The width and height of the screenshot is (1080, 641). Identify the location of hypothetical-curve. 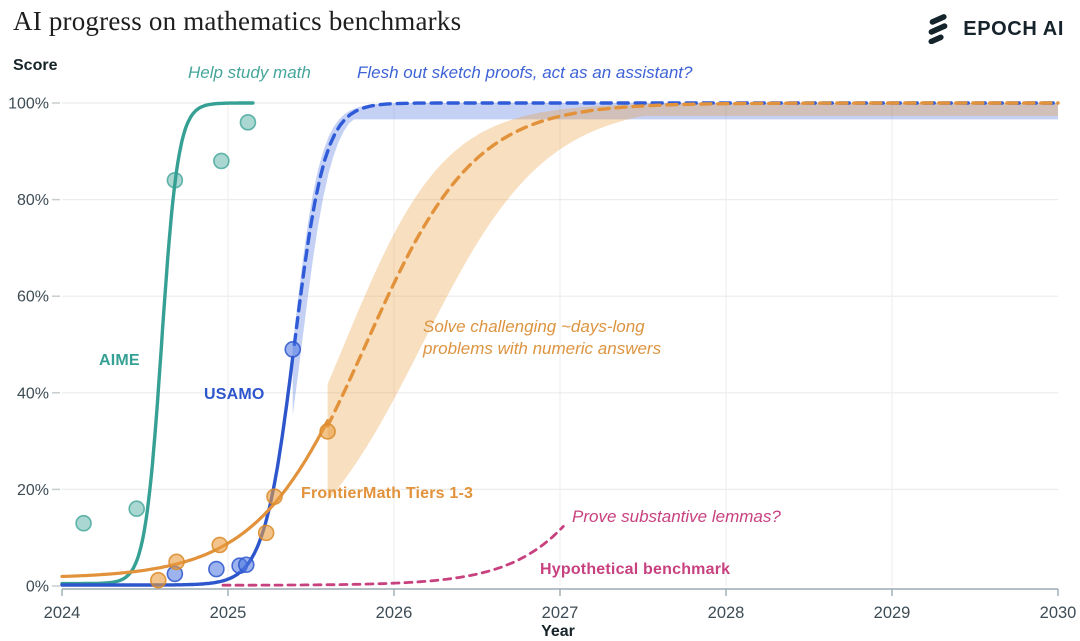
(393, 556).